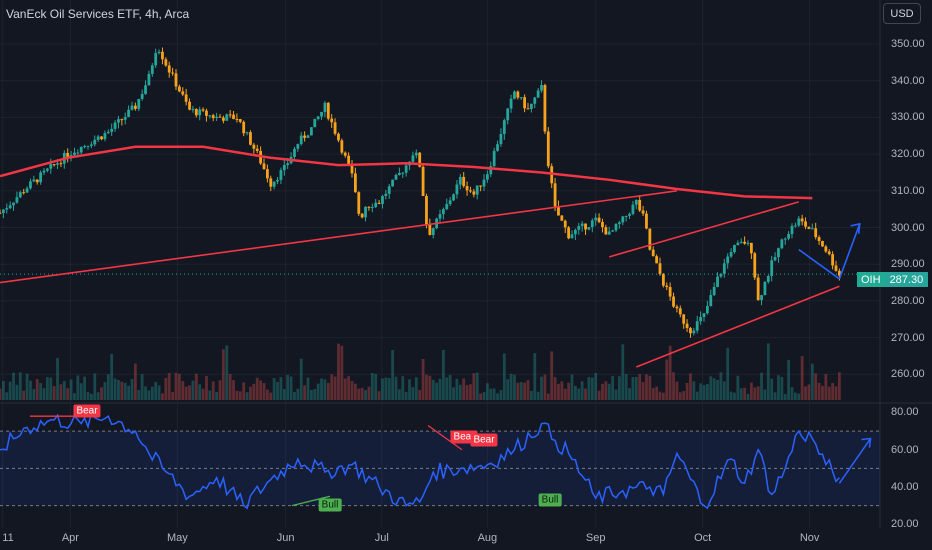  What do you see at coordinates (177, 538) in the screenshot?
I see `time-tick-label: May` at bounding box center [177, 538].